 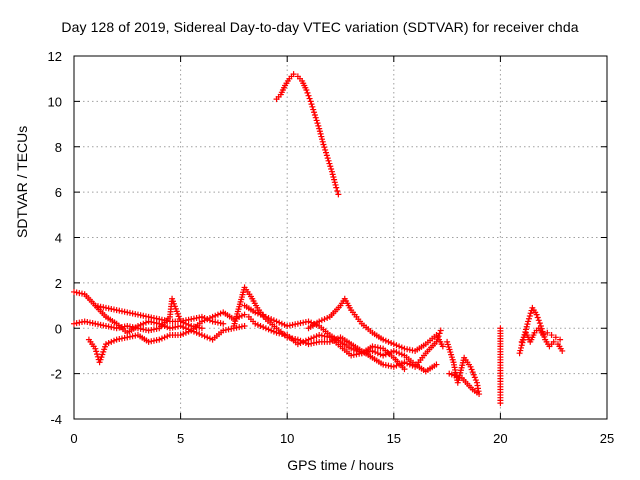 I want to click on y-tick-label: -4, so click(x=56, y=419).